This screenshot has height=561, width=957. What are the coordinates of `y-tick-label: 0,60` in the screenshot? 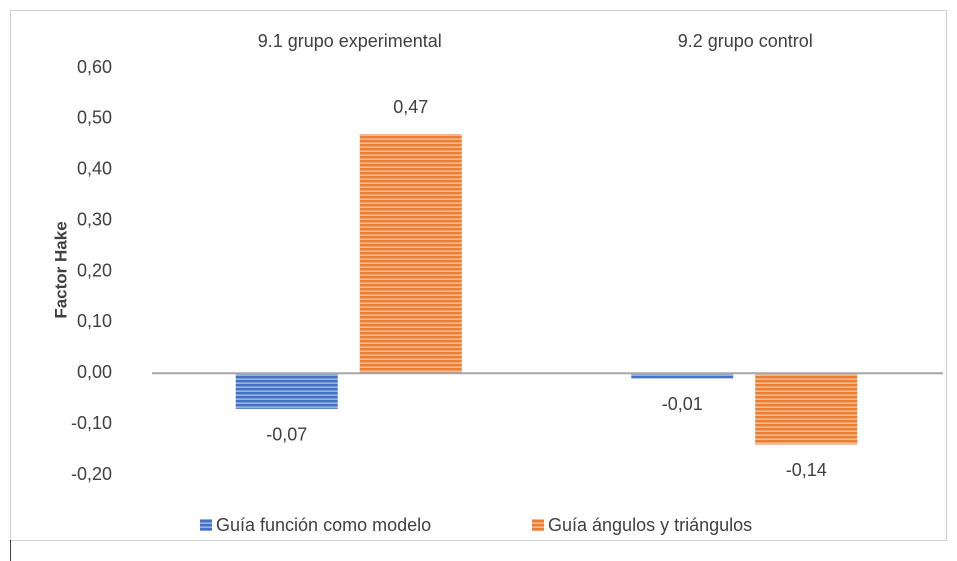 It's located at (94, 67).